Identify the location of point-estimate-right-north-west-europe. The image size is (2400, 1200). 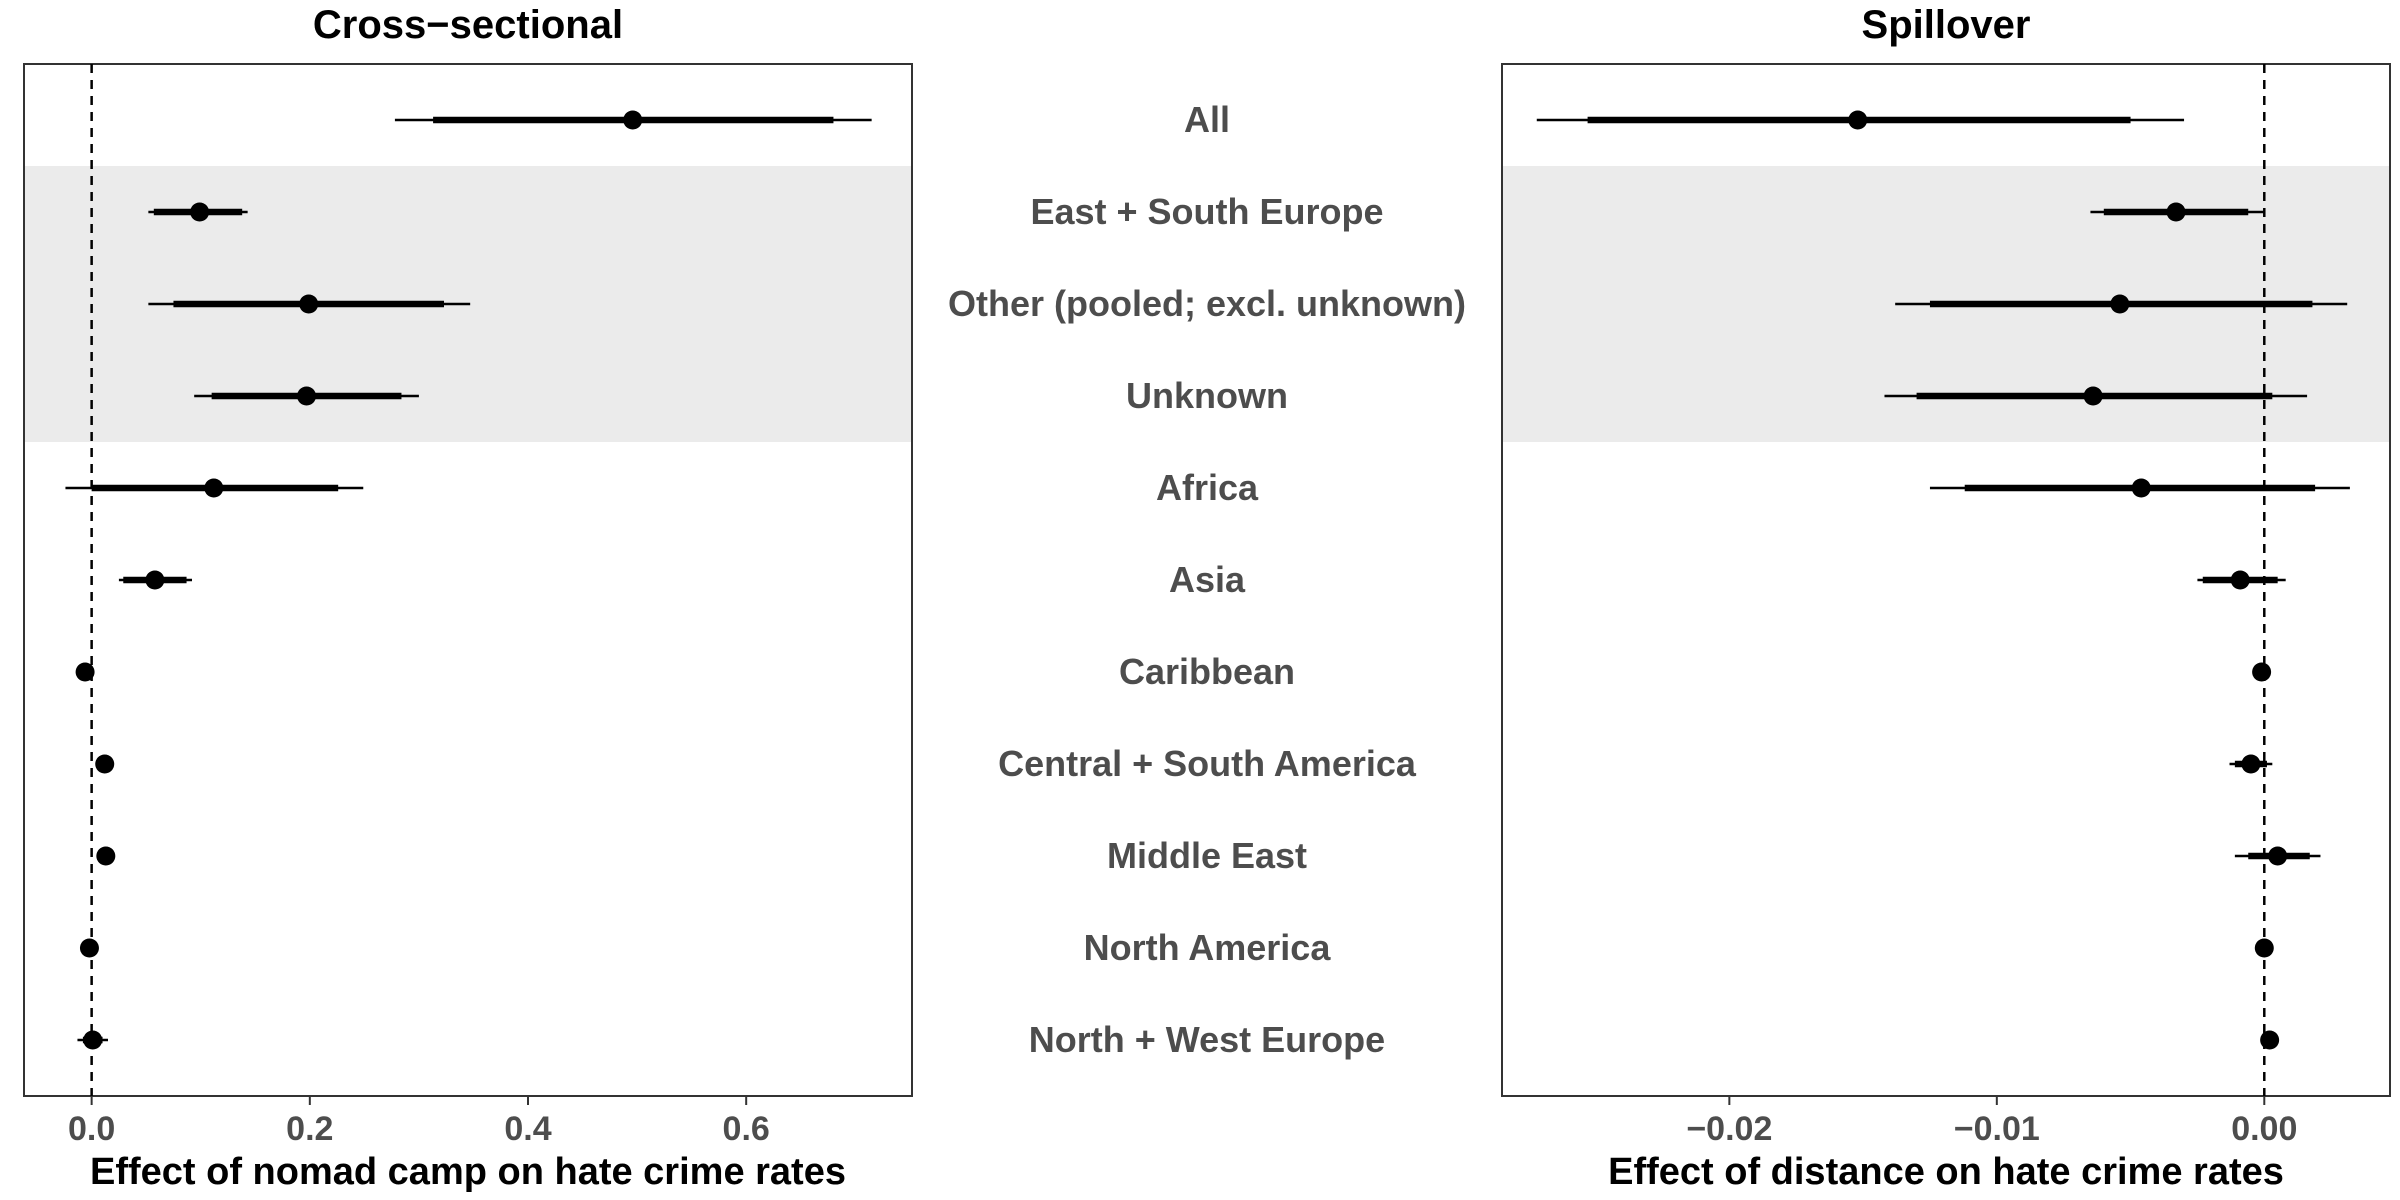
(2270, 1040).